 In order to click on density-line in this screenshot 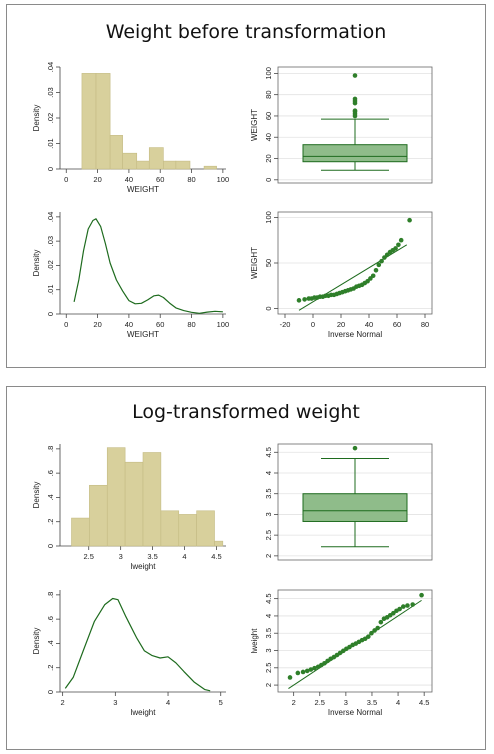, I will do `click(148, 266)`.